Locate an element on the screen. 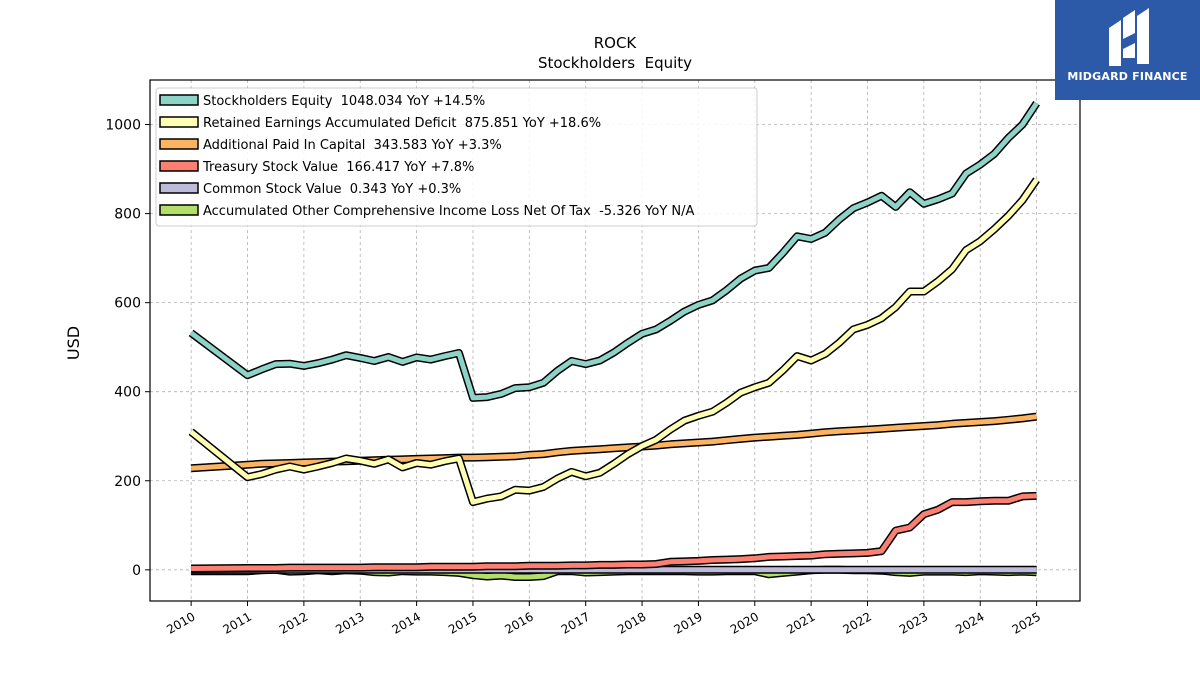  x-tick-label: 2013 is located at coordinates (349, 622).